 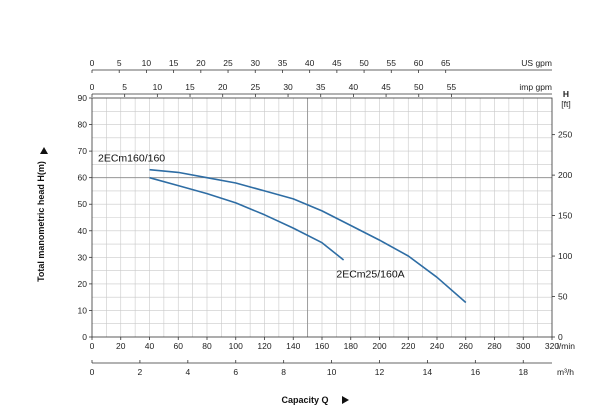 What do you see at coordinates (304, 400) in the screenshot?
I see `x-axis-title: Capacity Q` at bounding box center [304, 400].